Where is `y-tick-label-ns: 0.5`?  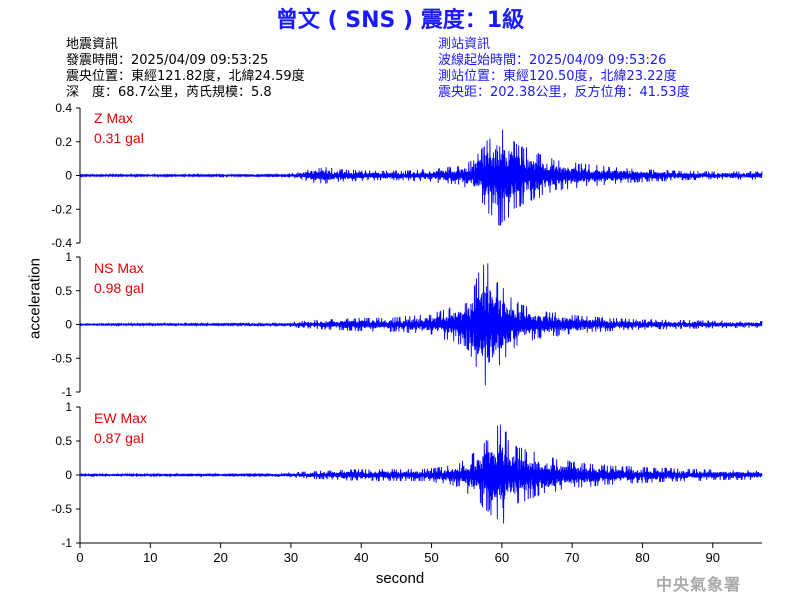 y-tick-label-ns: 0.5 is located at coordinates (63, 291).